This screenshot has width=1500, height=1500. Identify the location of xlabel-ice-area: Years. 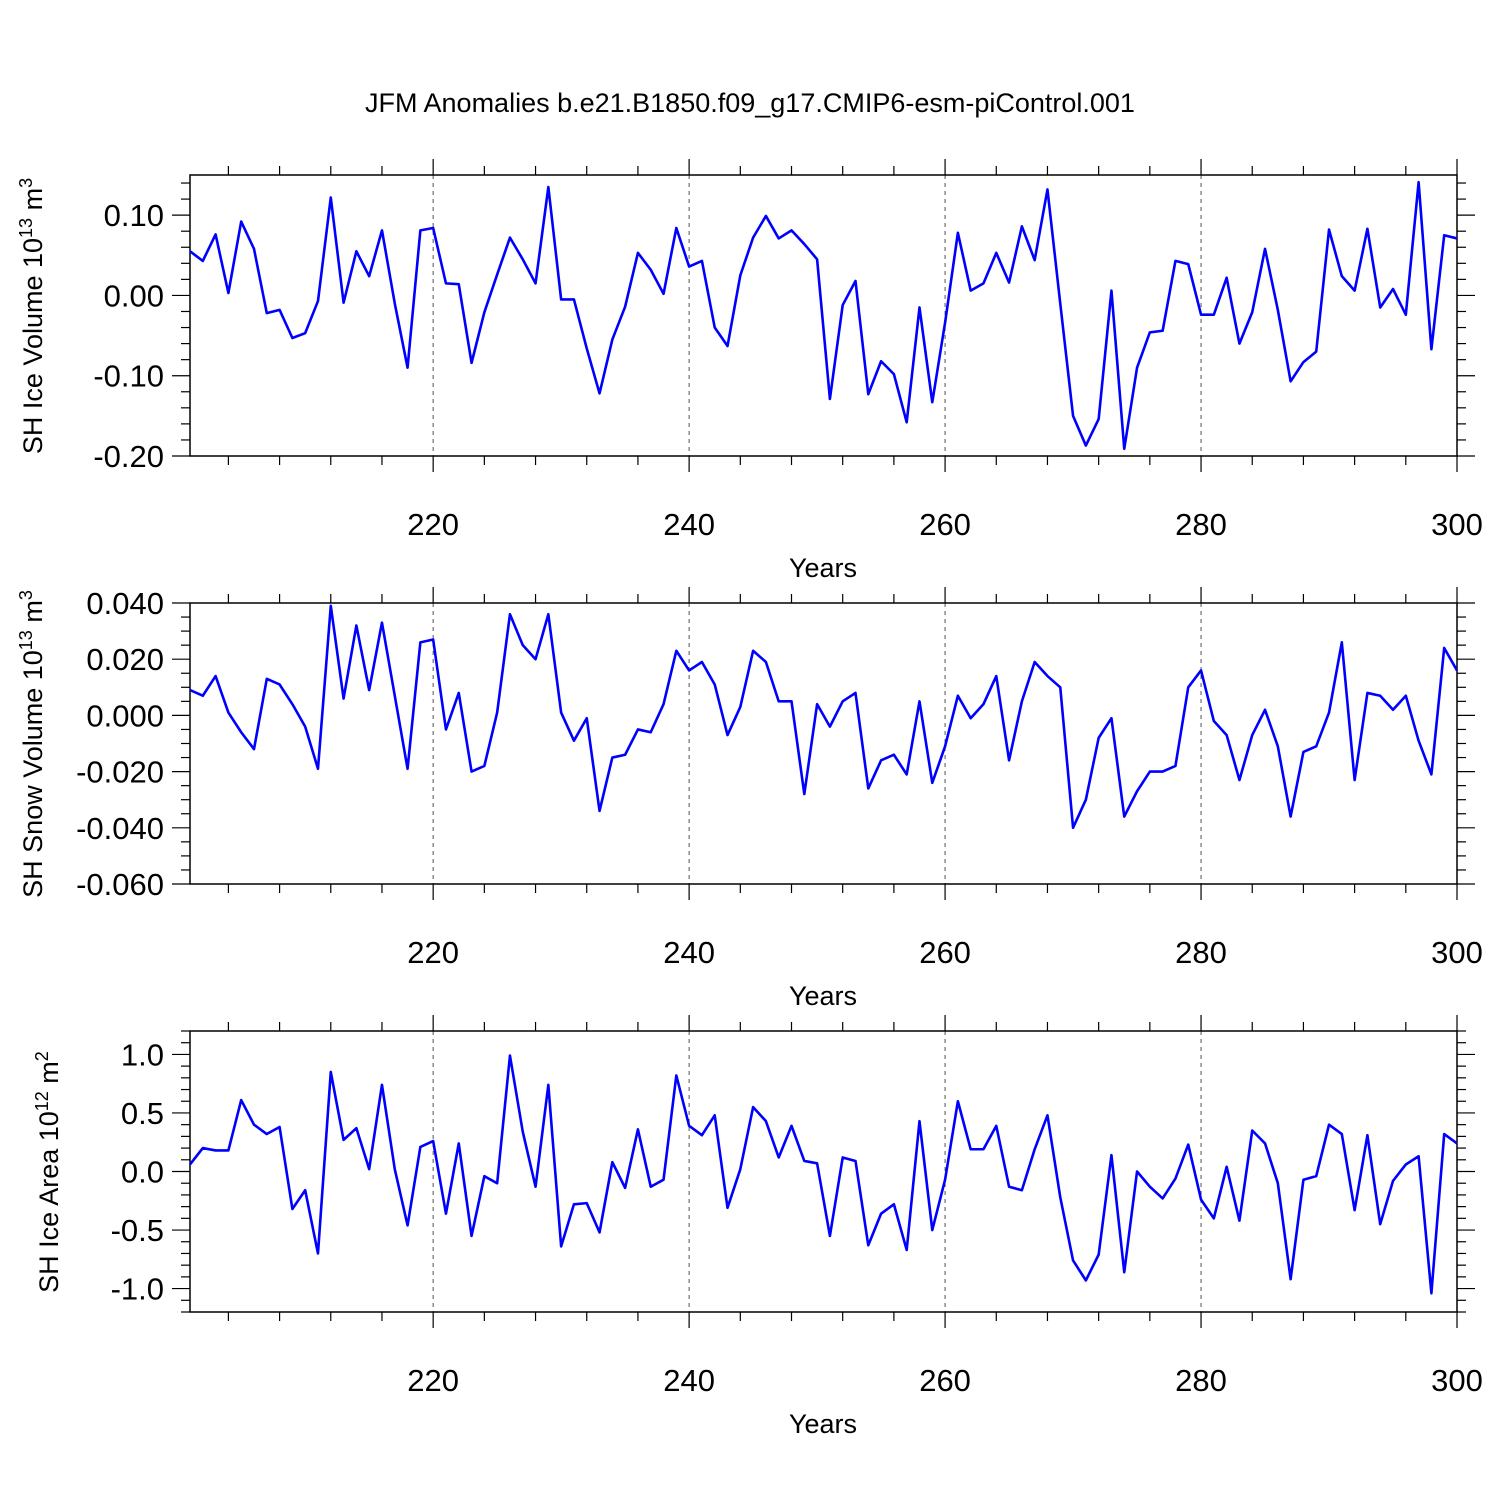
(823, 1424).